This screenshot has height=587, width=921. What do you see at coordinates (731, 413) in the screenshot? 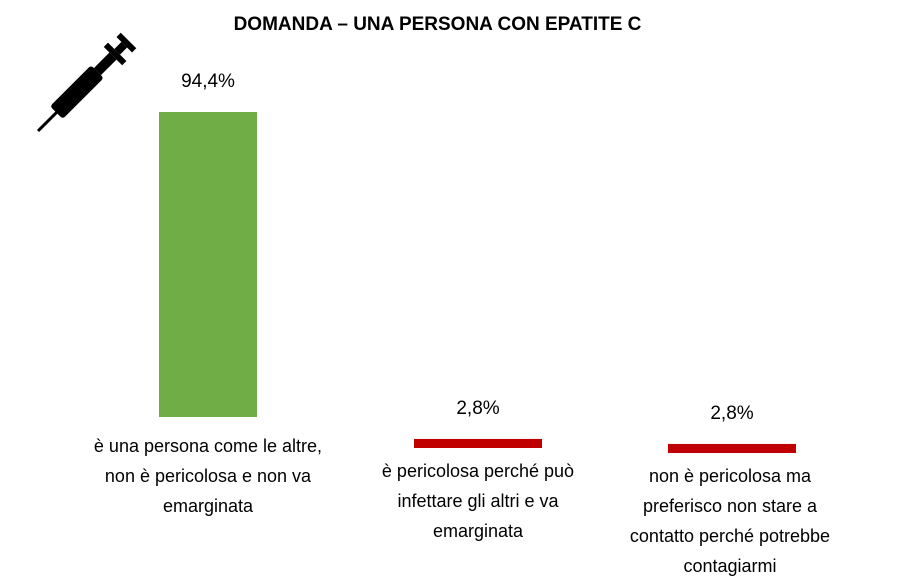
I see `value-label-3: 2,8%` at bounding box center [731, 413].